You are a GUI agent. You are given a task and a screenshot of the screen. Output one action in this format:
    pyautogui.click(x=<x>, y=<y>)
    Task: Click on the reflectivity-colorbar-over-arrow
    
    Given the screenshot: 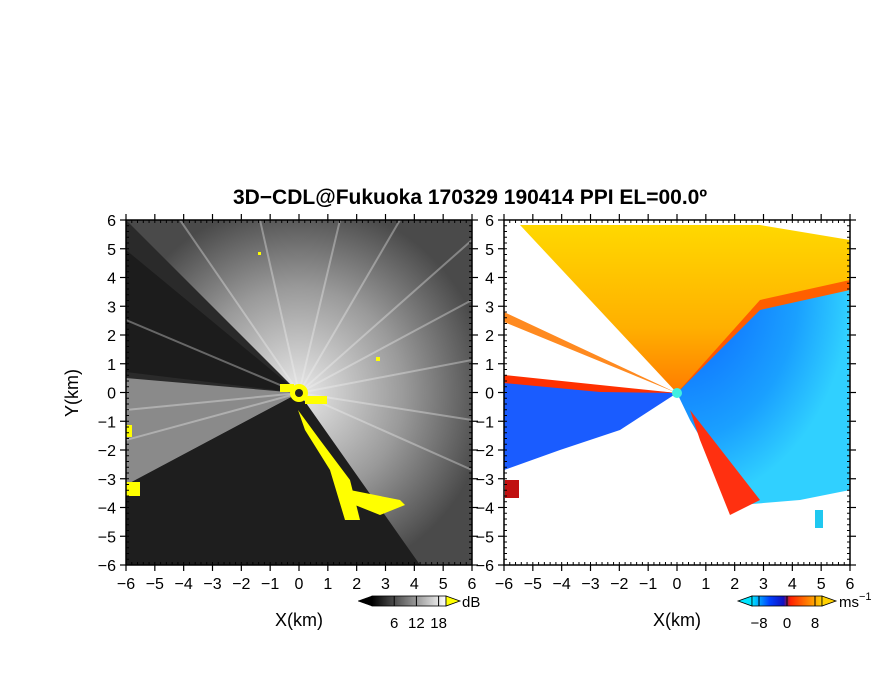 What is the action you would take?
    pyautogui.click(x=453, y=601)
    